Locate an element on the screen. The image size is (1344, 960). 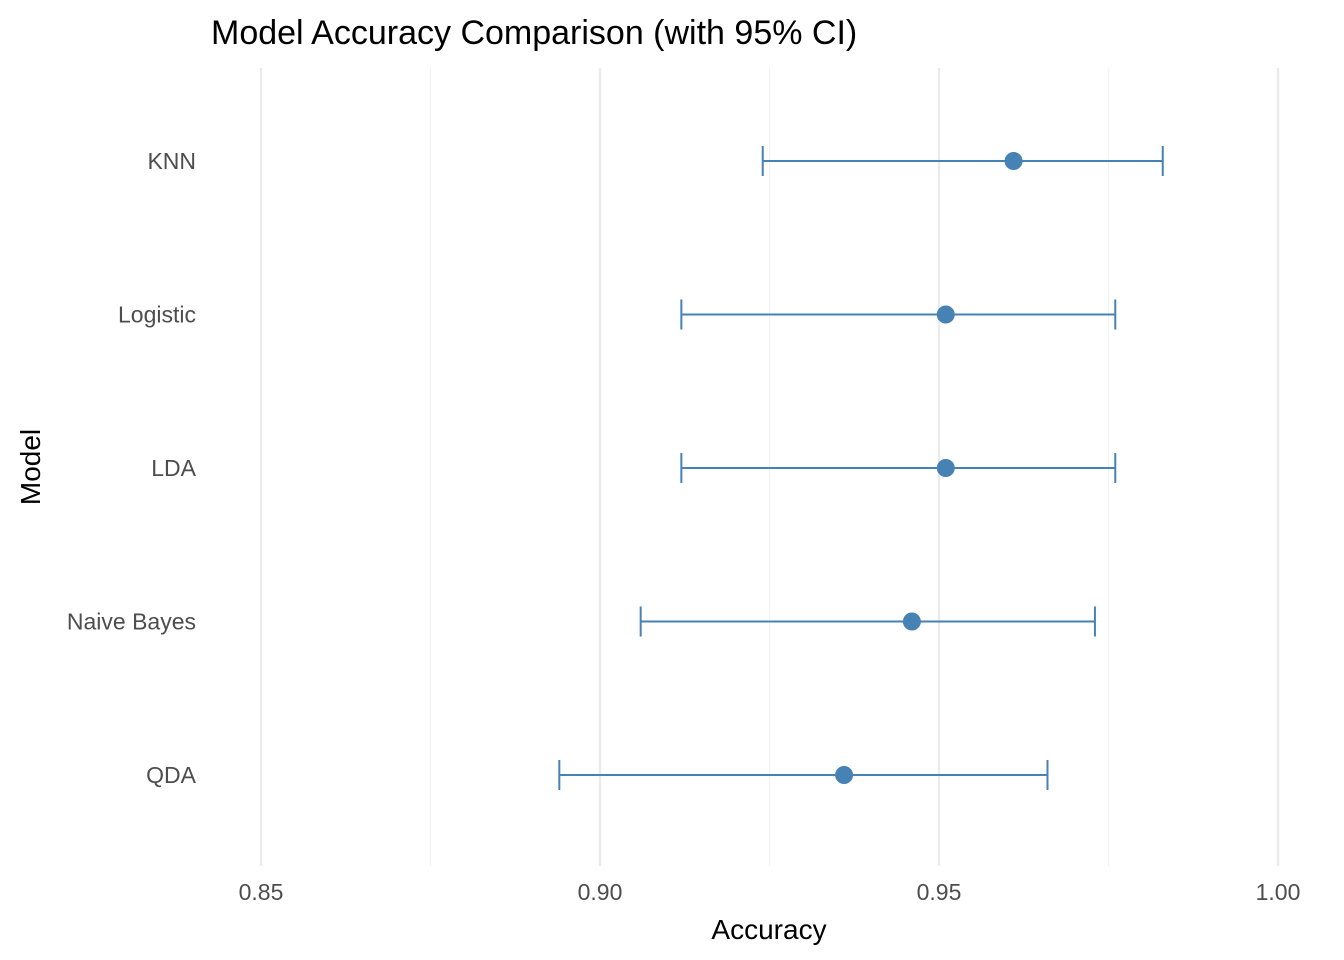
x-tick-label: 0.90 is located at coordinates (600, 892).